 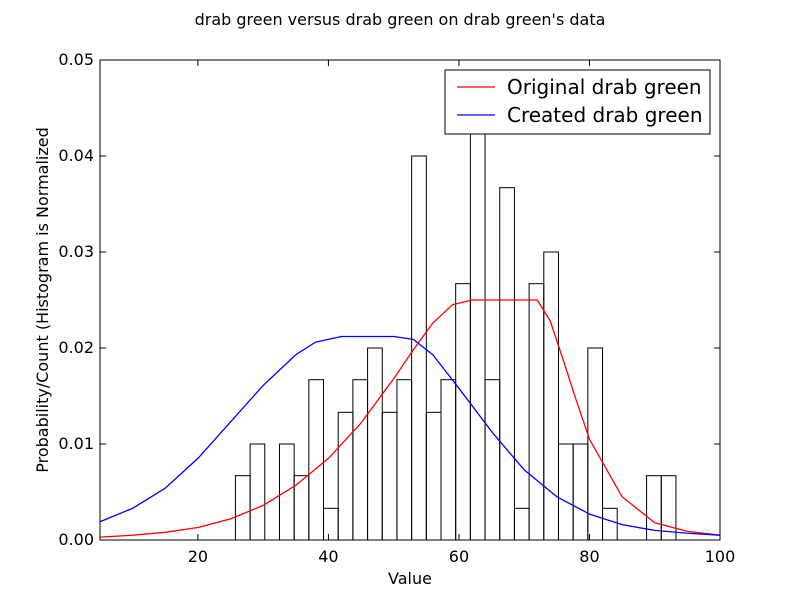 I want to click on legend-label-created: Created drab green, so click(x=605, y=115).